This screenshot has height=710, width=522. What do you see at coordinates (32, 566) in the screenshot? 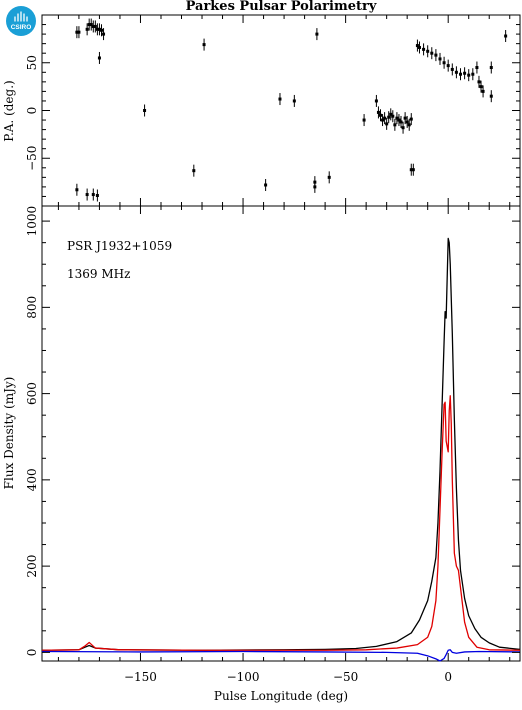
I see `flux-y-tick-label: 200` at bounding box center [32, 566].